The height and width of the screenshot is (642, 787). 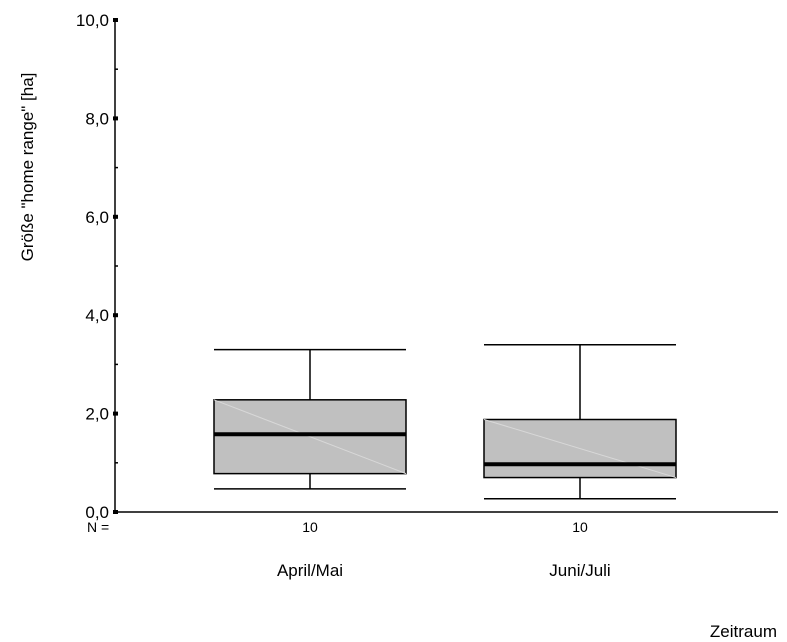 I want to click on y-tick-label: 10,0, so click(x=92, y=20).